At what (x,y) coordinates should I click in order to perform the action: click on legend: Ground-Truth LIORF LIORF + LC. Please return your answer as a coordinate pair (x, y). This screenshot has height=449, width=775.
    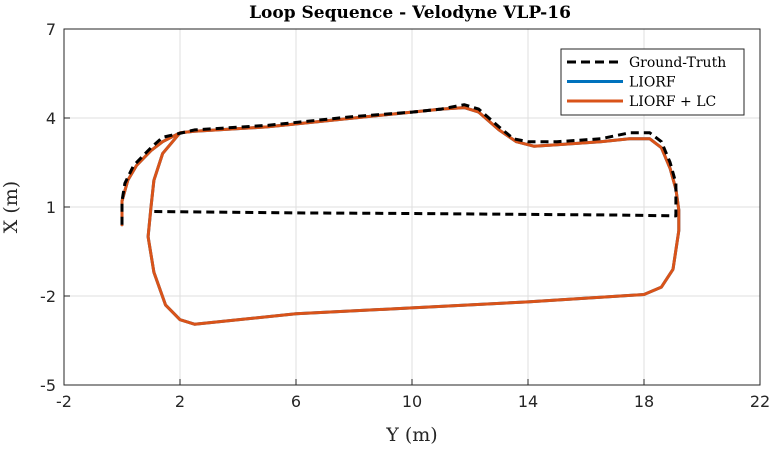
    Looking at the image, I should click on (652, 82).